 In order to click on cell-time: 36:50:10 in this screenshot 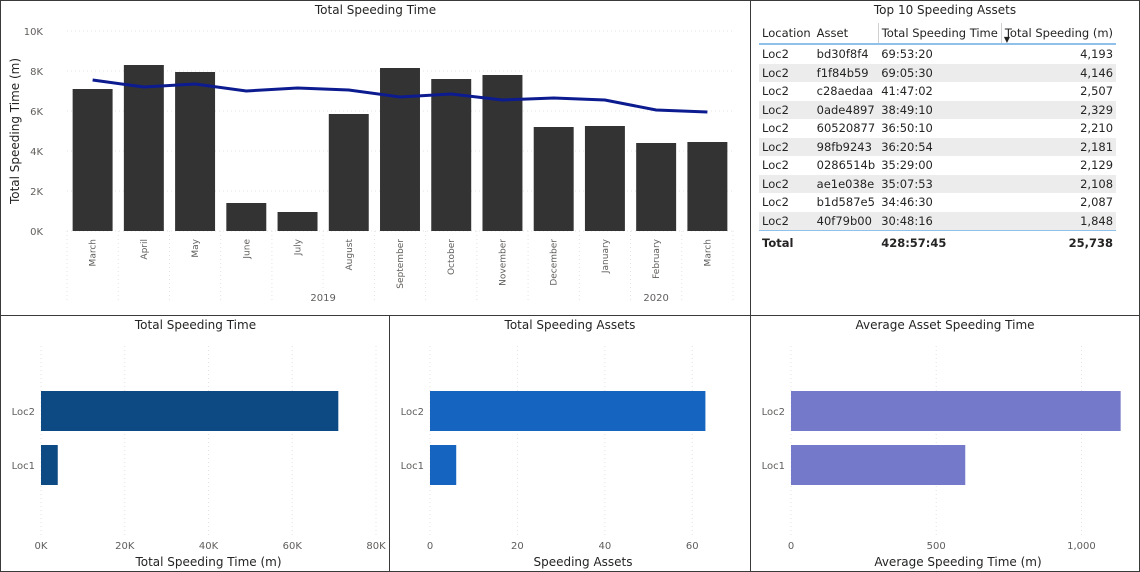, I will do `click(907, 128)`.